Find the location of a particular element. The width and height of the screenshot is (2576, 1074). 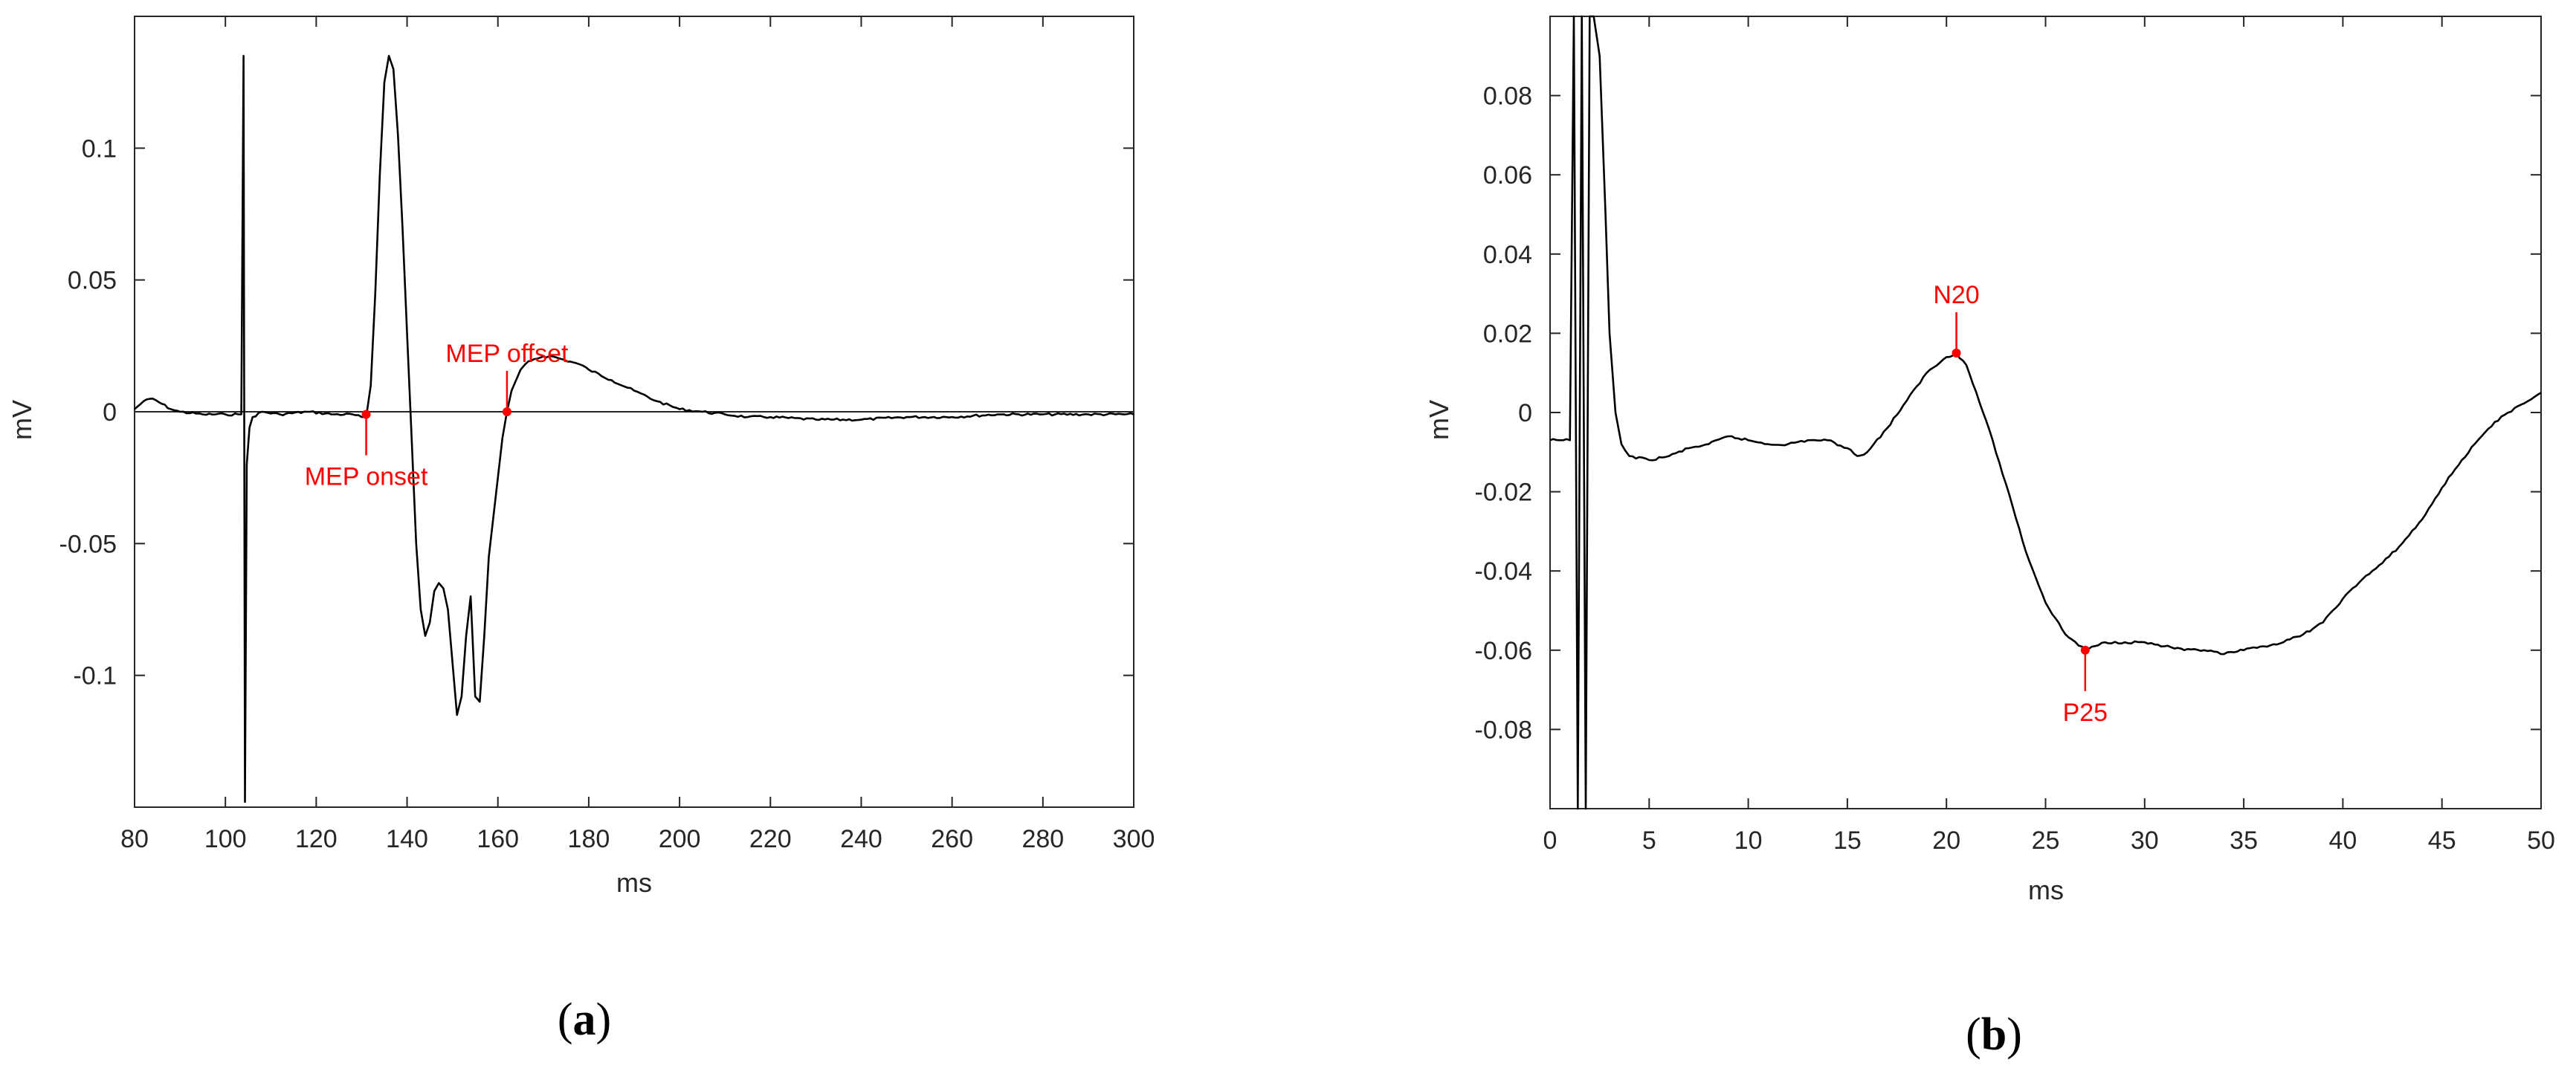

y-tick-label: 0.08 is located at coordinates (1507, 97).